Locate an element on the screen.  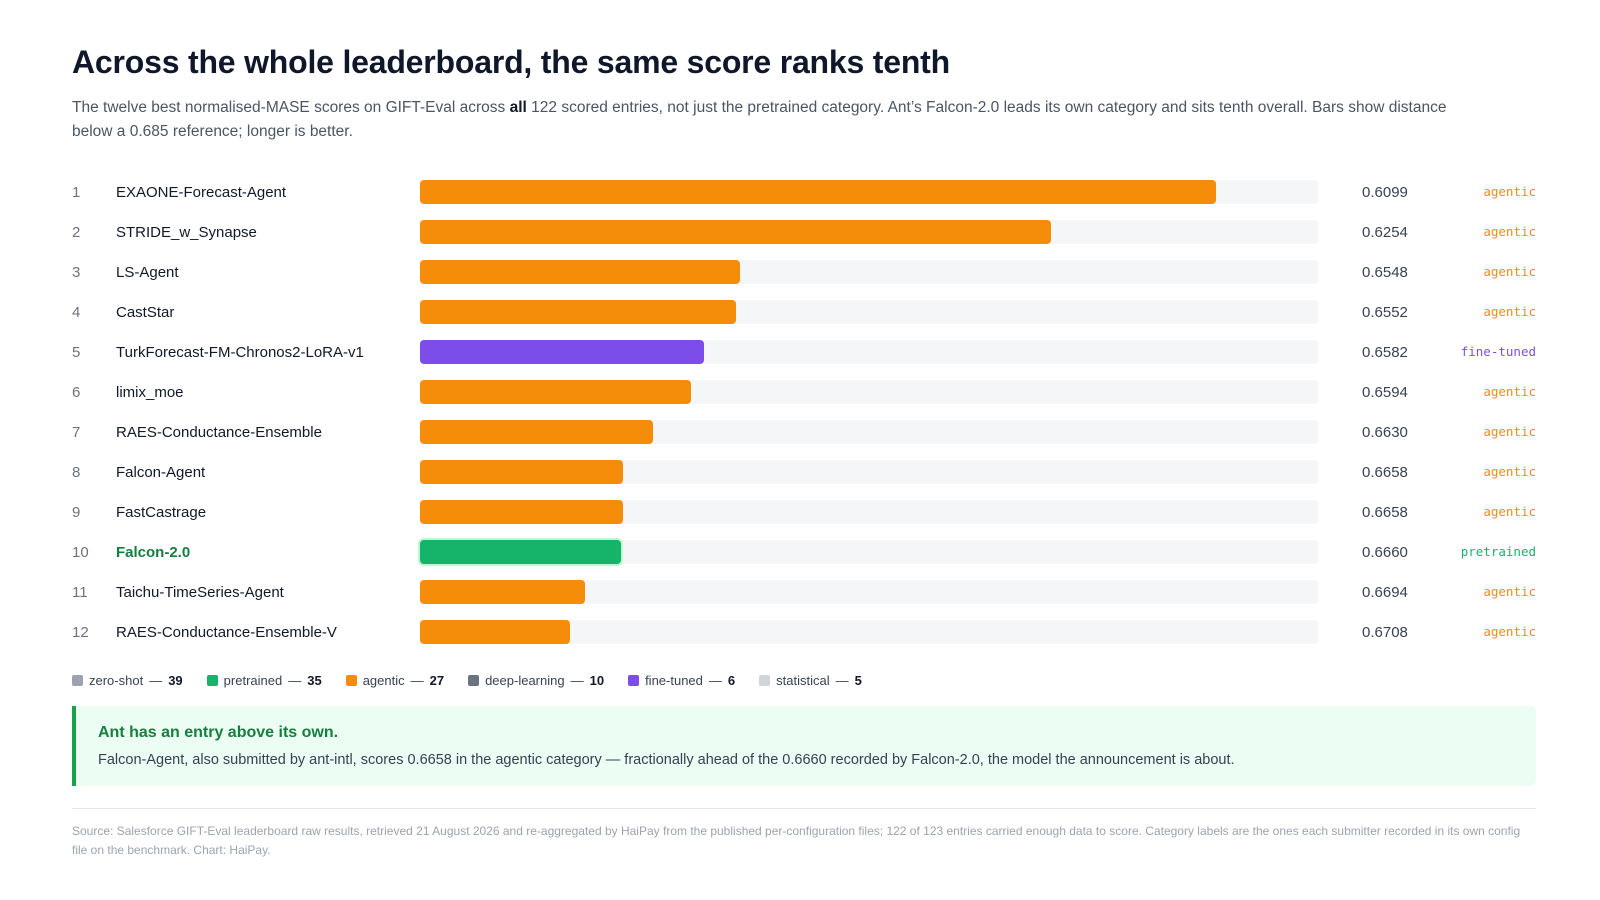
rank-label: 8 is located at coordinates (76, 472).